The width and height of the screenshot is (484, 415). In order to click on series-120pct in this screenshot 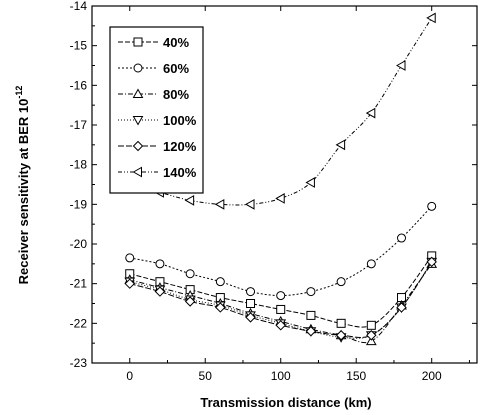, I will do `click(280, 298)`.